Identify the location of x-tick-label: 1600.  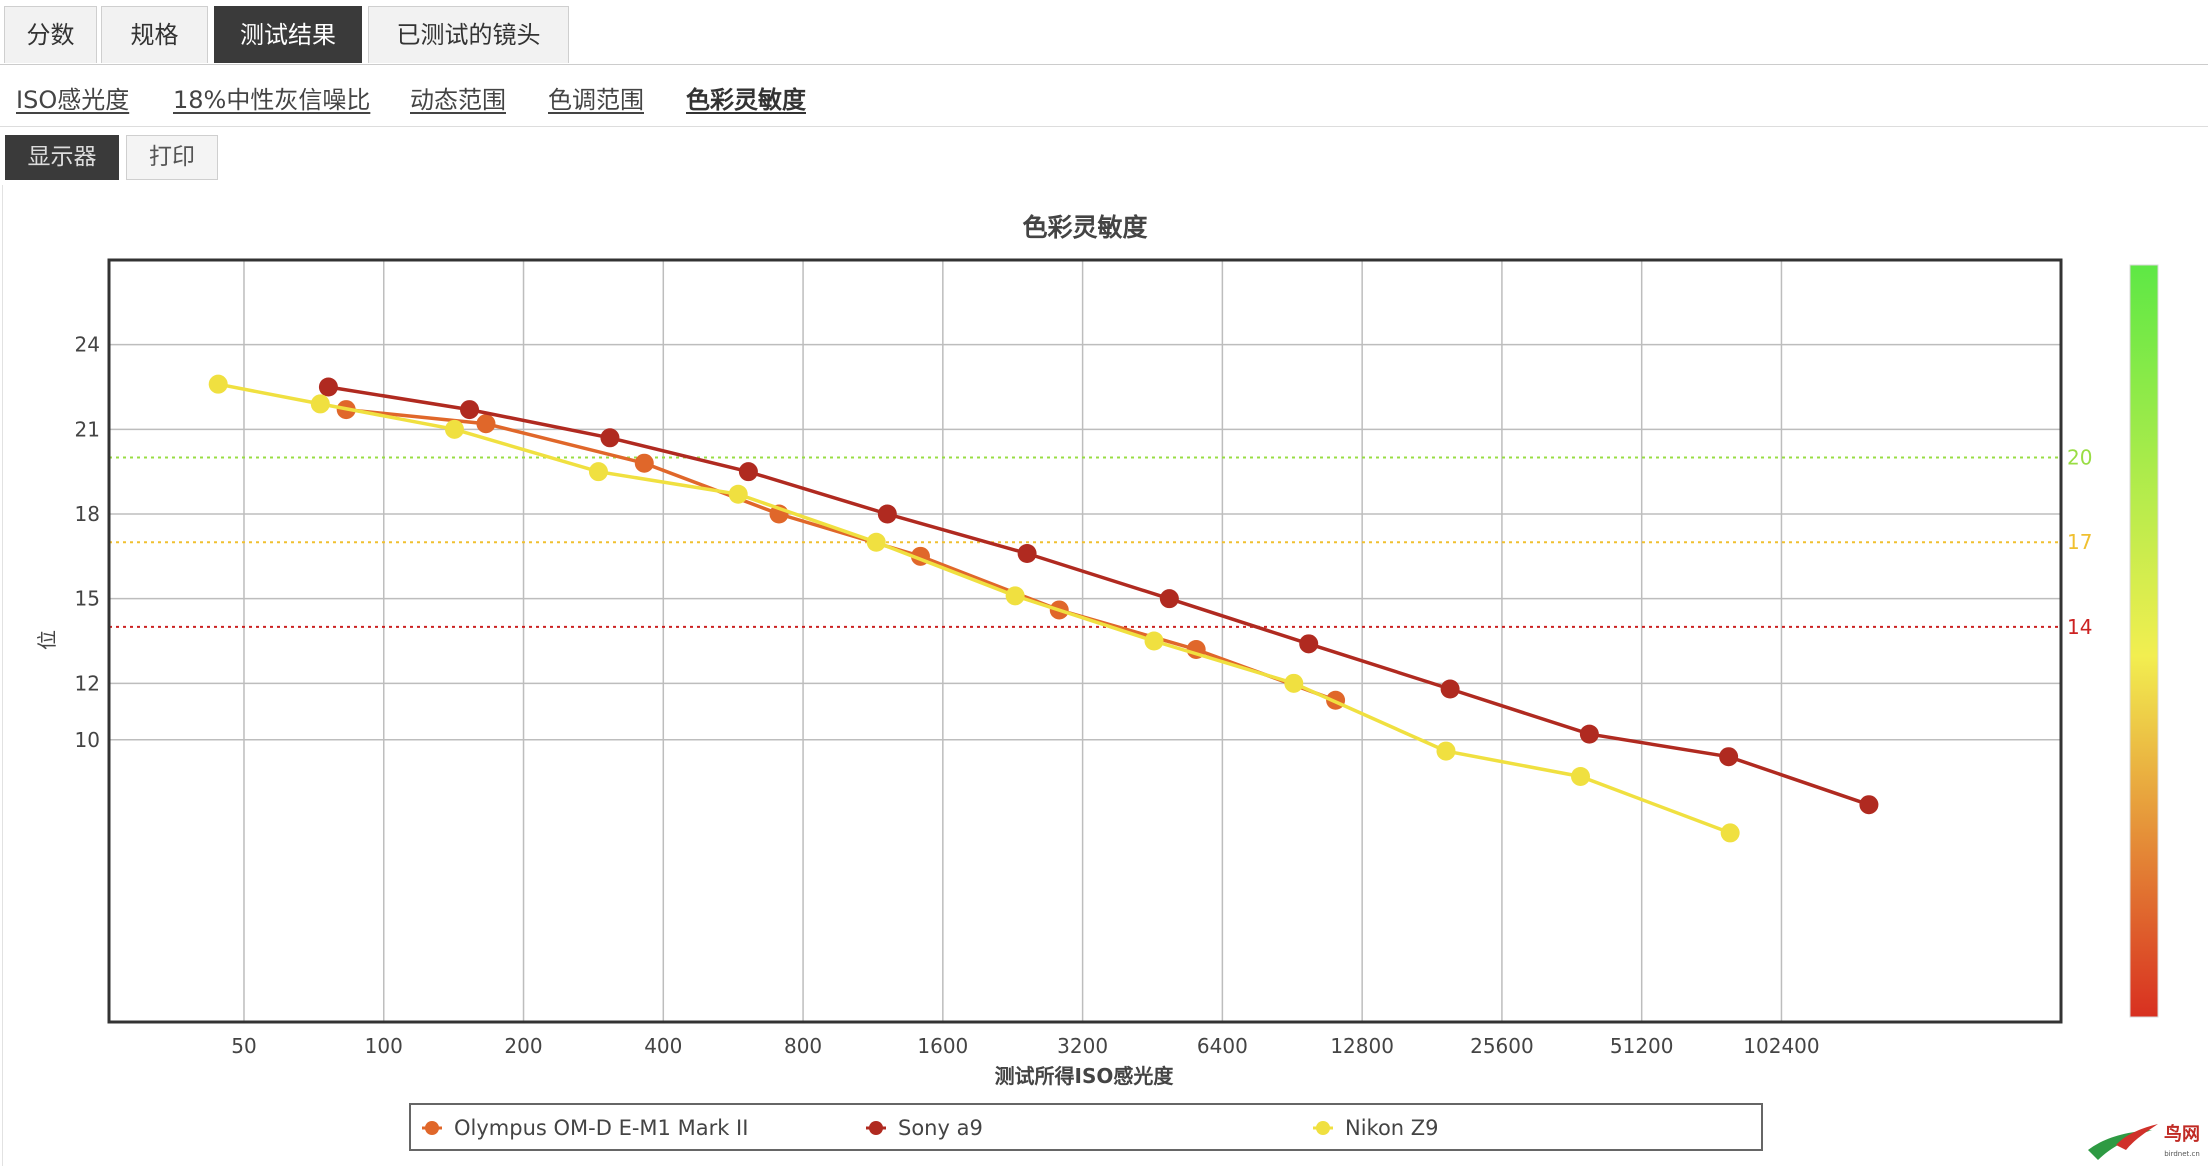
(942, 1046).